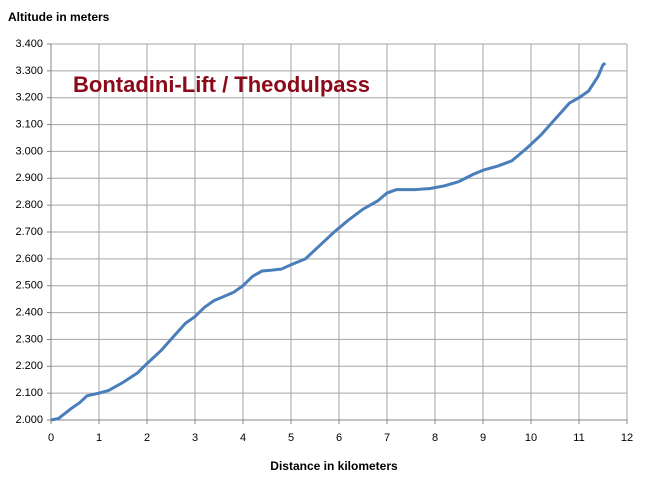 Image resolution: width=649 pixels, height=480 pixels. Describe the element at coordinates (291, 438) in the screenshot. I see `x-tick-label: 5` at that location.